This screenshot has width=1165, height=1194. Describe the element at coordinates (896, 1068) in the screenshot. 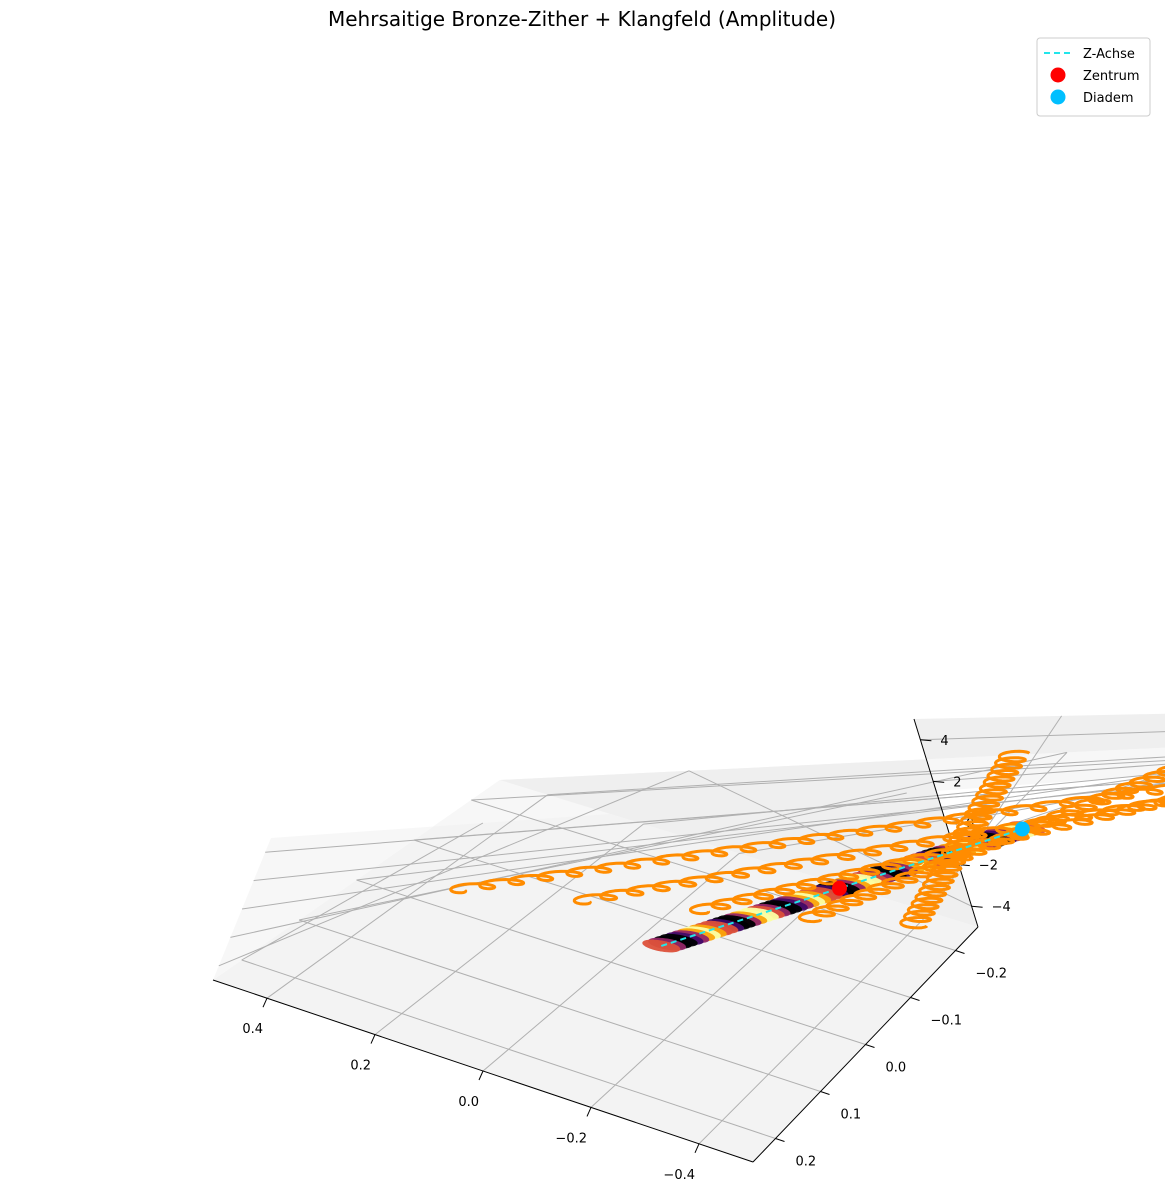

I see `y-tick-label: 0.0` at that location.